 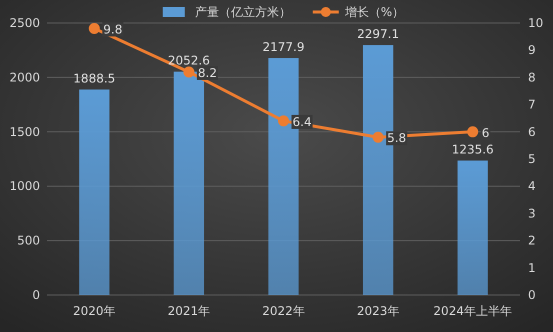 I want to click on x-tick-label: 2023年, so click(x=378, y=311).